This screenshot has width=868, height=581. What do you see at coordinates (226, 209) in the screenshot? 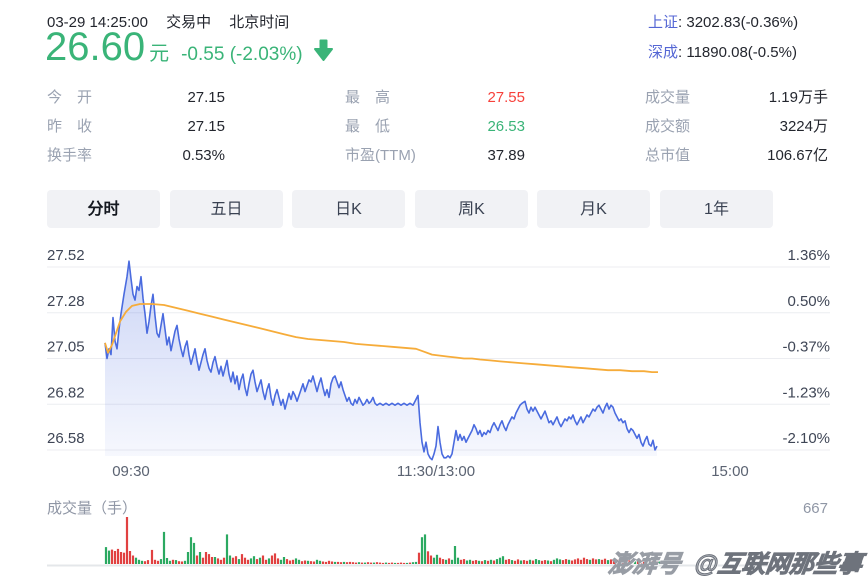
I see `tab-五日: 五日` at bounding box center [226, 209].